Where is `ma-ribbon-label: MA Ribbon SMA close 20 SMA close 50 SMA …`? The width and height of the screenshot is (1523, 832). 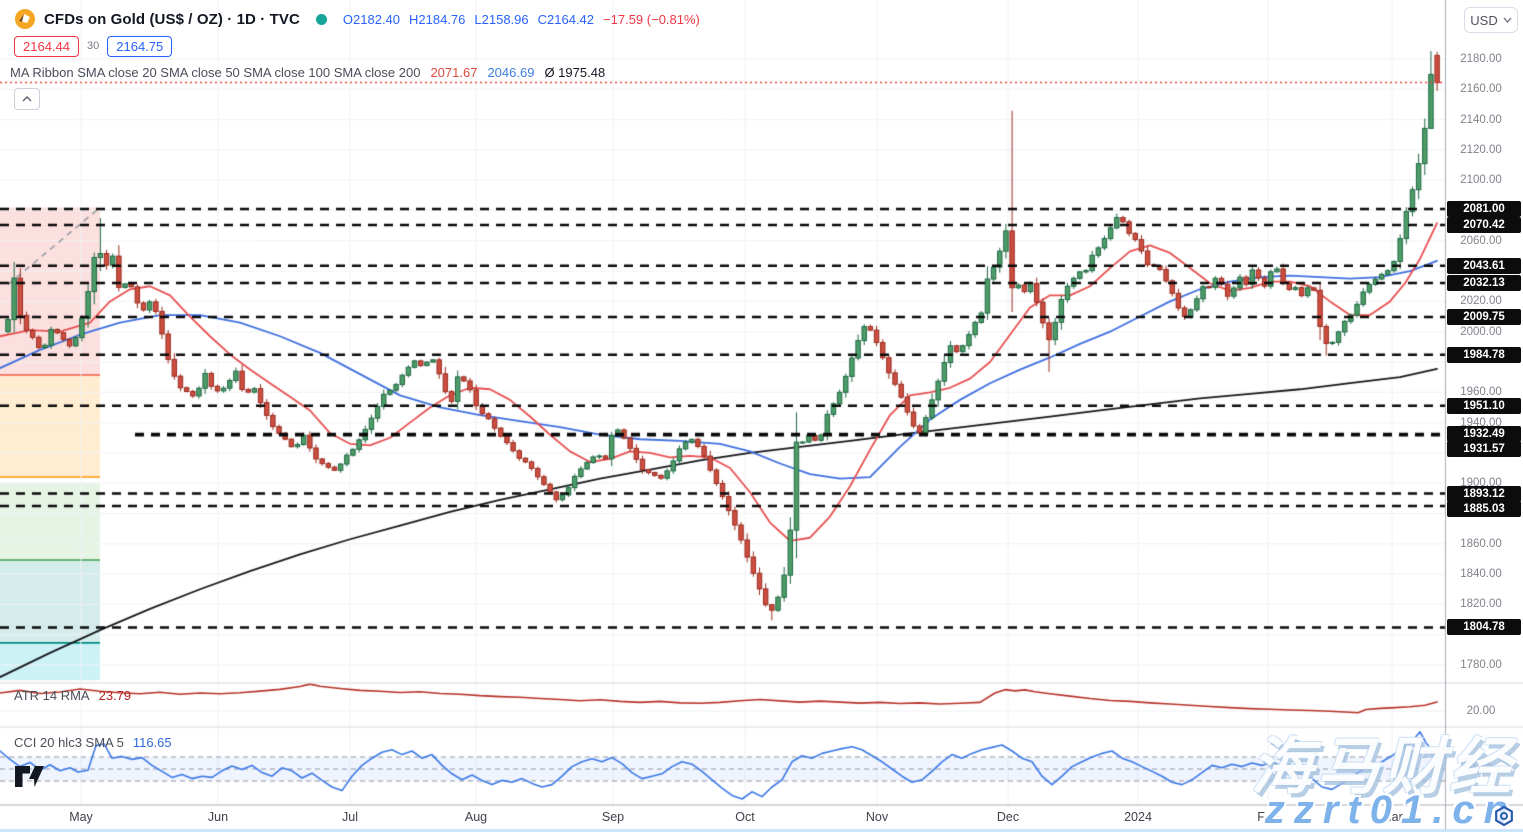
ma-ribbon-label: MA Ribbon SMA close 20 SMA close 50 SMA … is located at coordinates (215, 72).